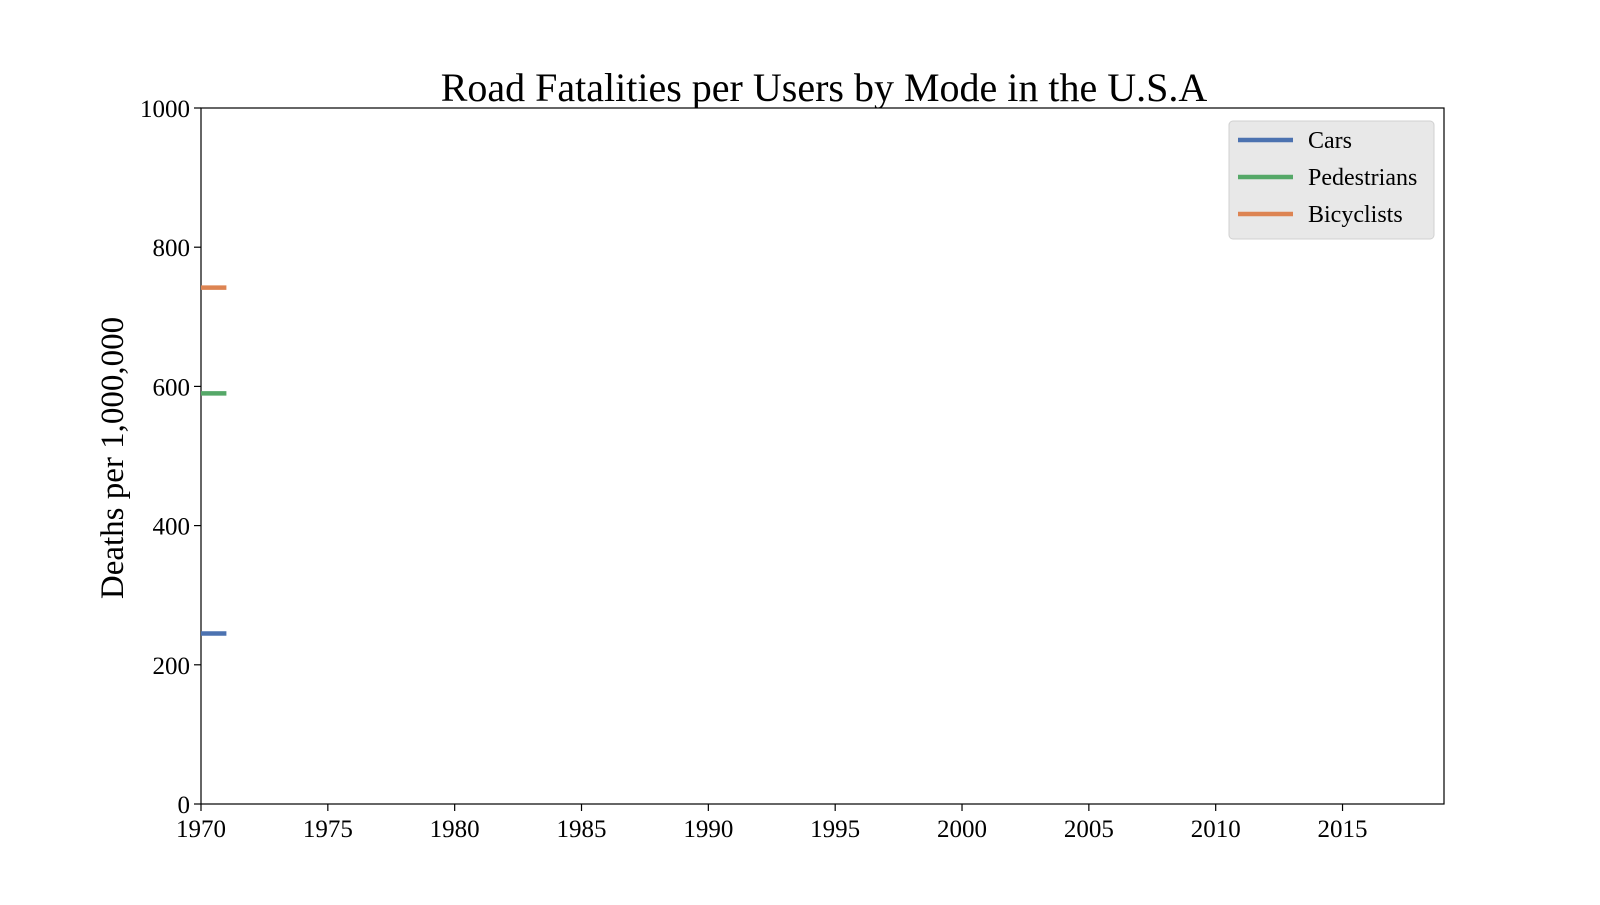 The image size is (1600, 905). Describe the element at coordinates (172, 387) in the screenshot. I see `y-tick-label: 600` at that location.